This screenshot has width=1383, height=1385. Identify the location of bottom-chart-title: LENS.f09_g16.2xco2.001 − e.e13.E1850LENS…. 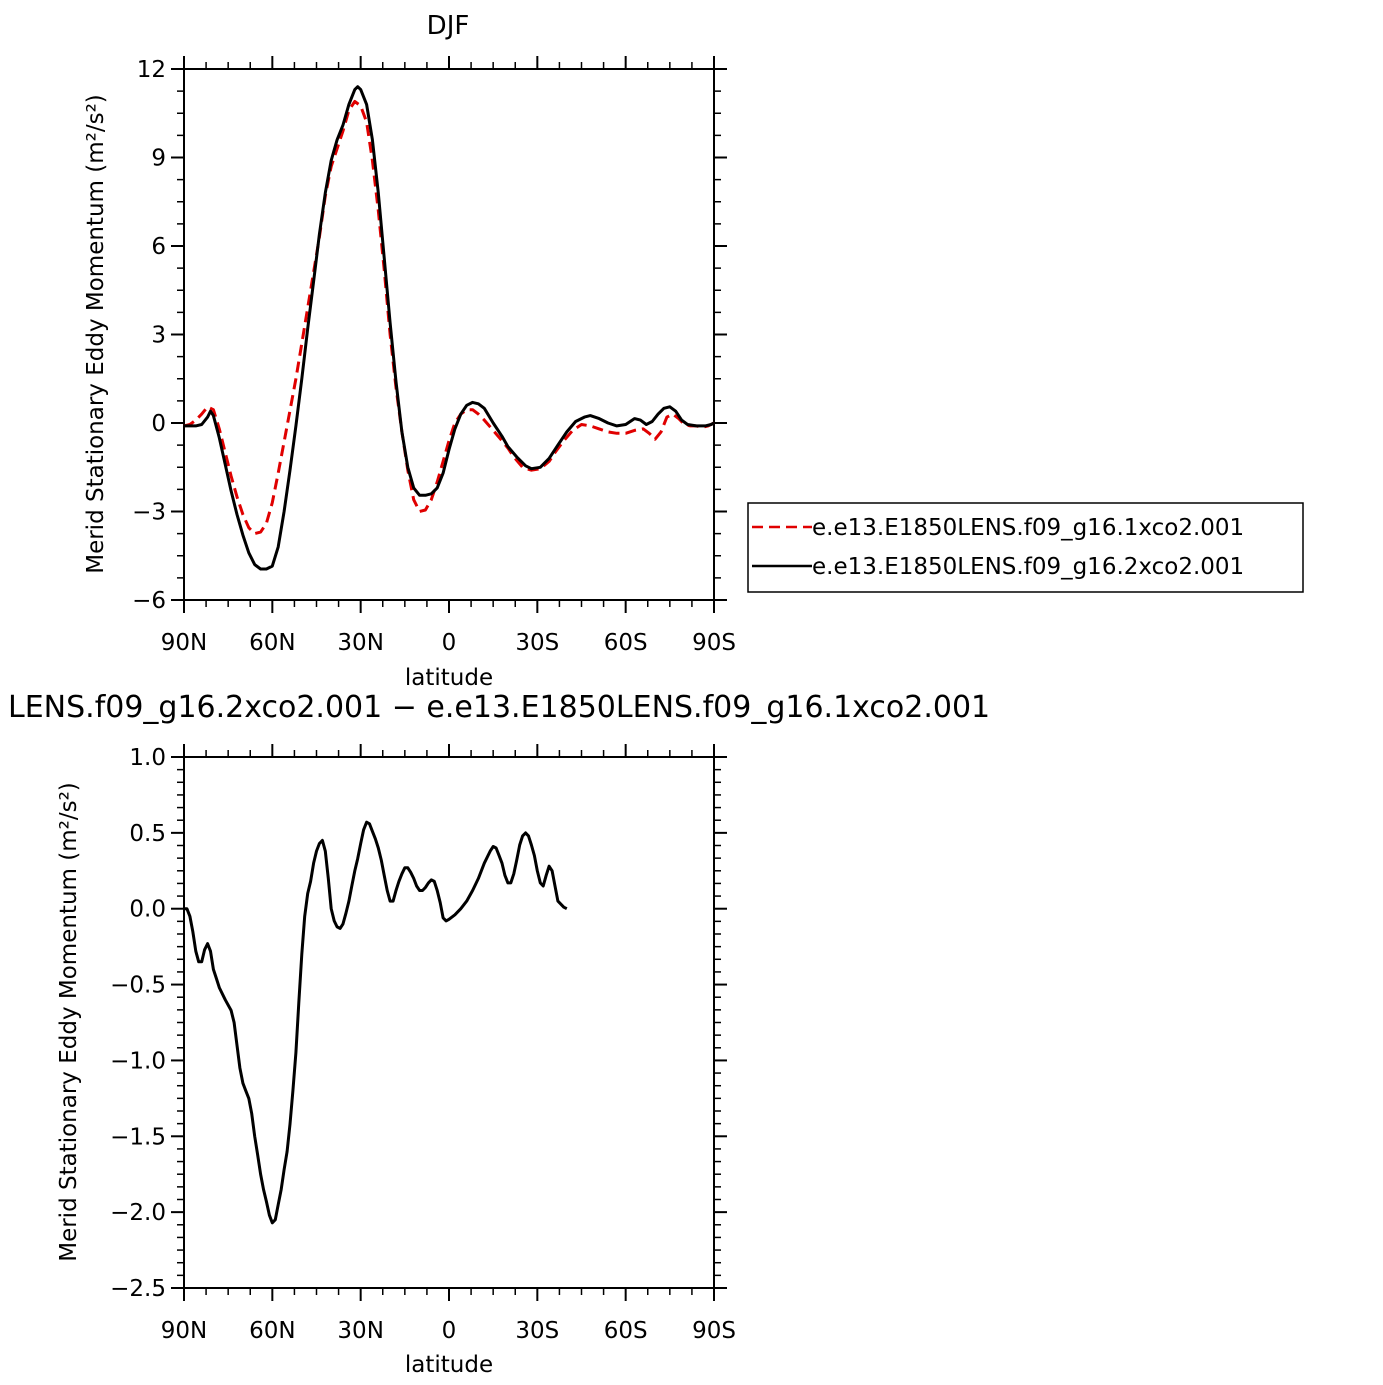
(499, 707).